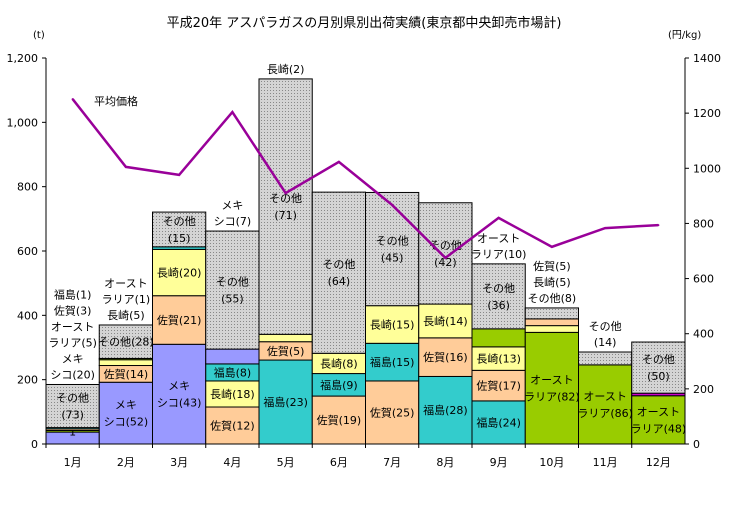 This screenshot has width=729, height=516. What do you see at coordinates (73, 462) in the screenshot?
I see `x-tick-label: 1月` at bounding box center [73, 462].